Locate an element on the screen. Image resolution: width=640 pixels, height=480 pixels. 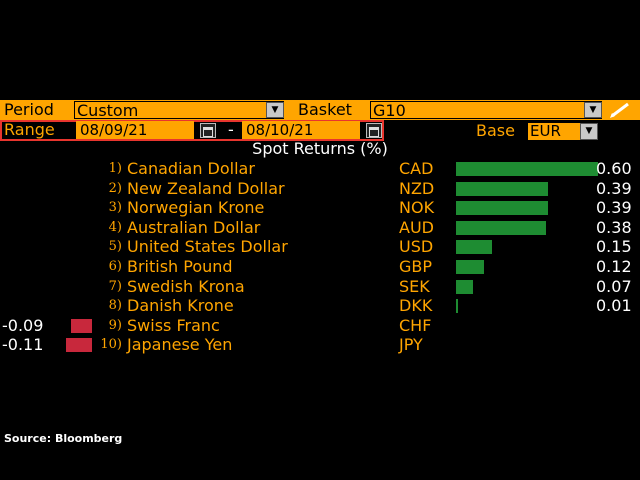
period-value: Custom is located at coordinates (108, 110).